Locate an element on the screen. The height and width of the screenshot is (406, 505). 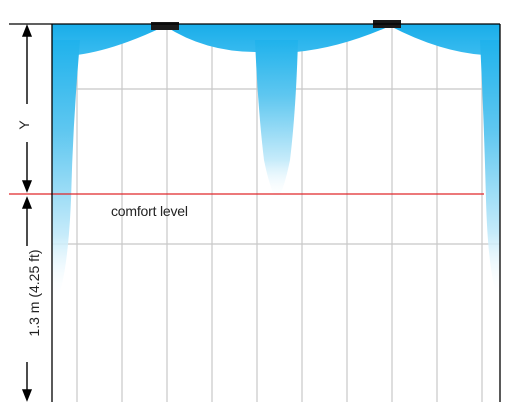
comfort-level-label: comfort level is located at coordinates (149, 211).